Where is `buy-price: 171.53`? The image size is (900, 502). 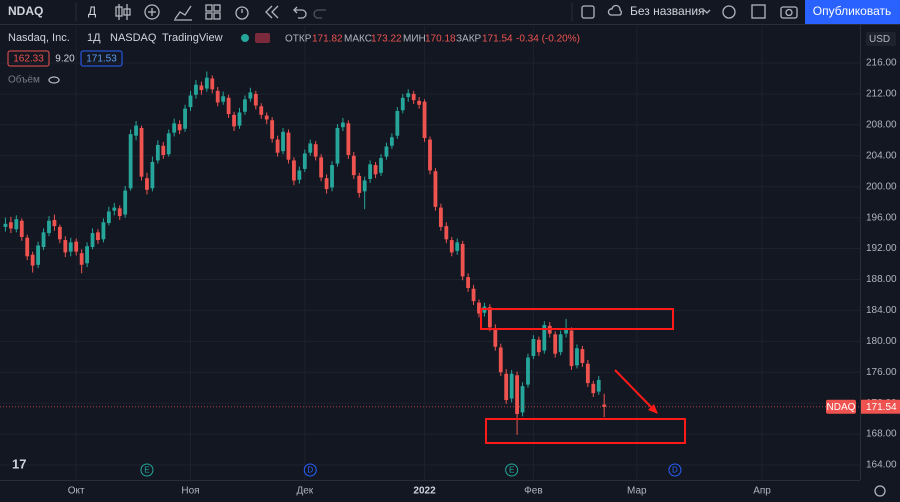 buy-price: 171.53 is located at coordinates (101, 59).